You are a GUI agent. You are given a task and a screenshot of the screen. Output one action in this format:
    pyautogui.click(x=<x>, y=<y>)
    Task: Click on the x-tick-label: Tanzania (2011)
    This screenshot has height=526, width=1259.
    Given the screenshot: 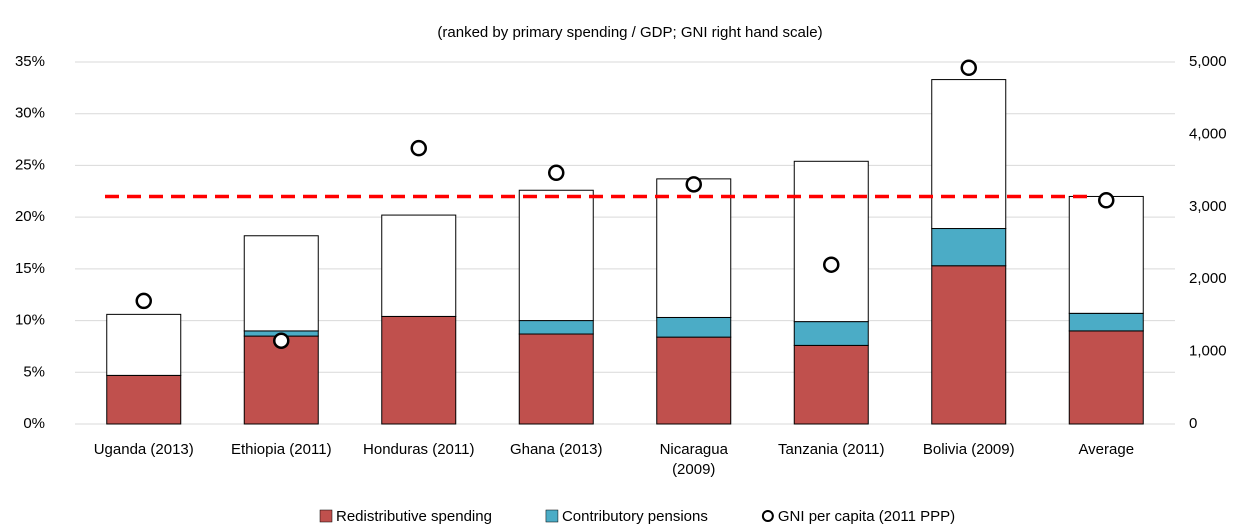 What is the action you would take?
    pyautogui.click(x=831, y=449)
    